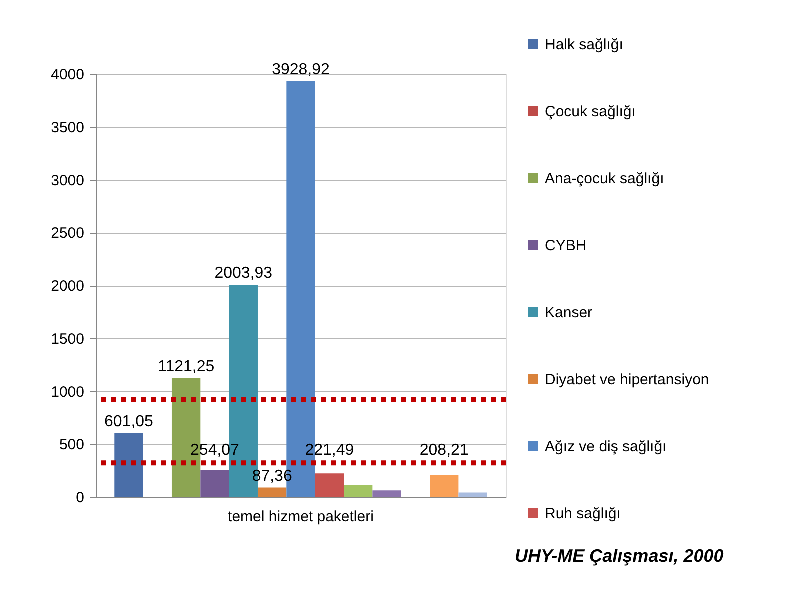 The image size is (800, 600). What do you see at coordinates (301, 70) in the screenshot?
I see `data-label: 3928,92` at bounding box center [301, 70].